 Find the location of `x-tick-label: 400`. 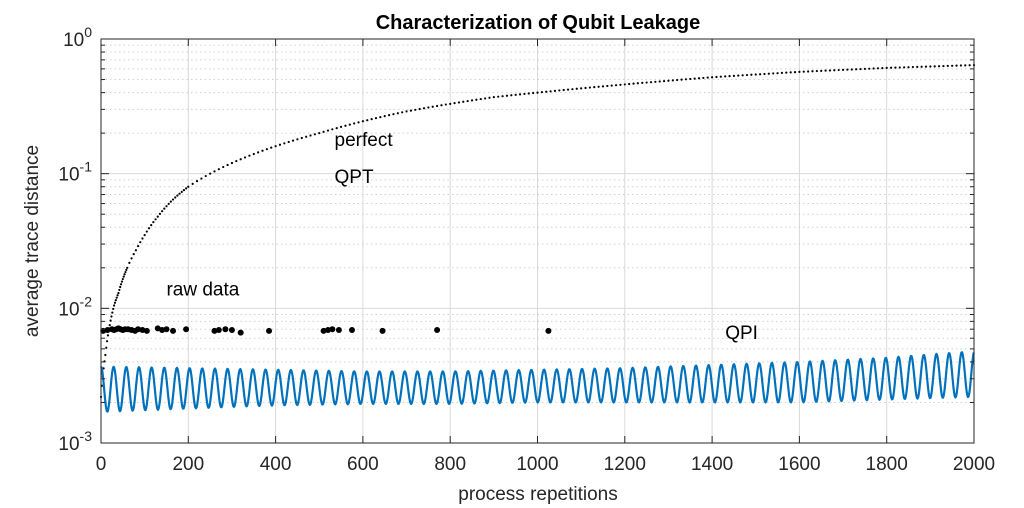

x-tick-label: 400 is located at coordinates (276, 464).